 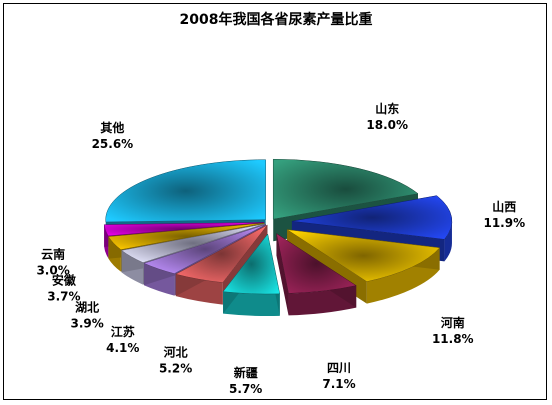 What do you see at coordinates (504, 206) in the screenshot?
I see `slice-name: 山西` at bounding box center [504, 206].